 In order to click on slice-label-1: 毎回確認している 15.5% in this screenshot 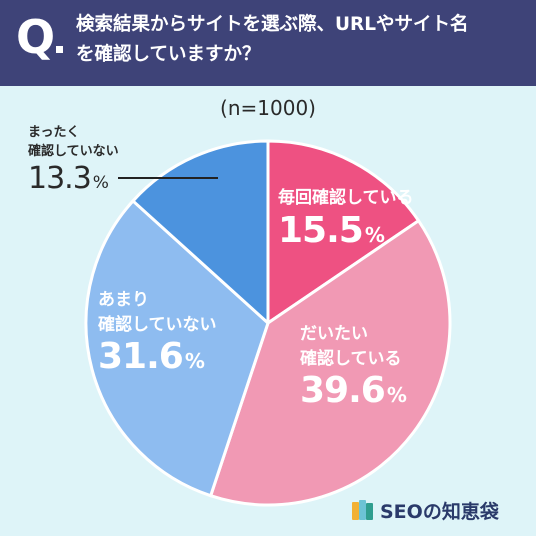, I will do `click(346, 218)`.